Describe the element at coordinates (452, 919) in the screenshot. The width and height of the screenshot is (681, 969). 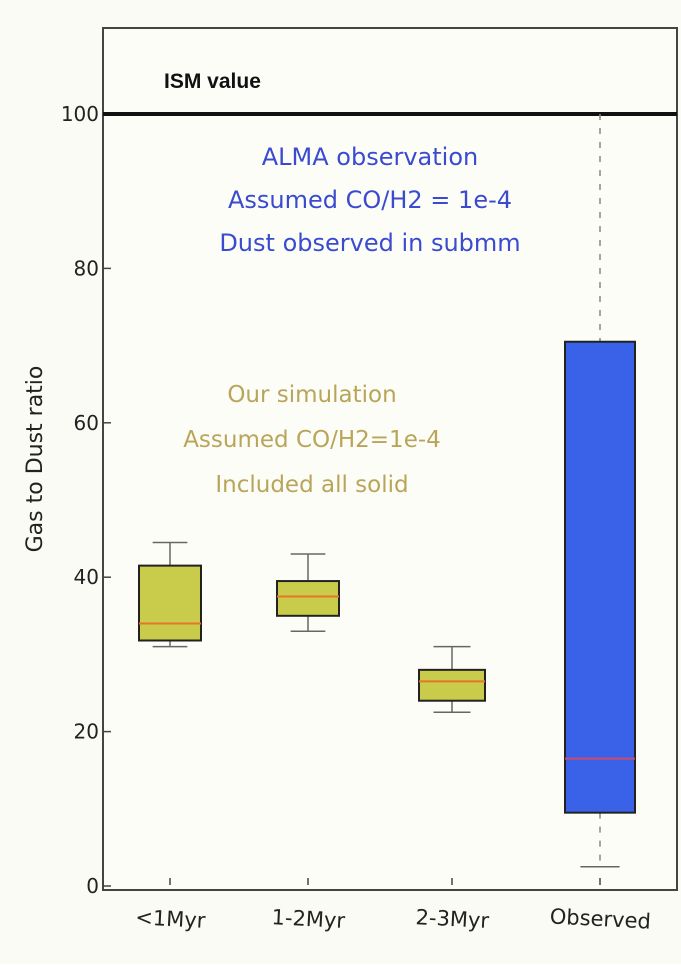
I see `x-tick-label-2: 2-3Myr` at that location.